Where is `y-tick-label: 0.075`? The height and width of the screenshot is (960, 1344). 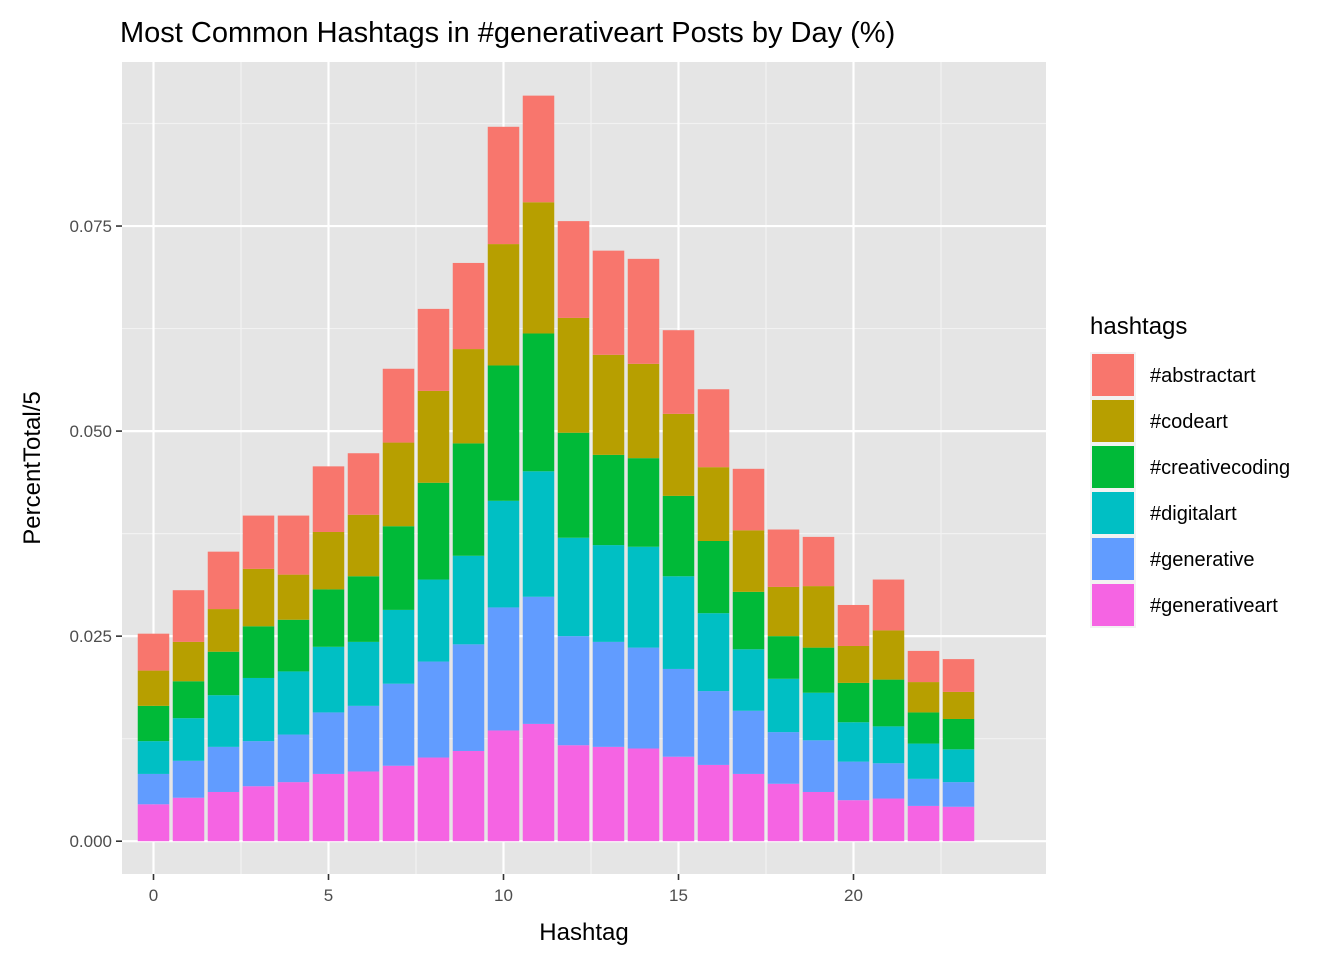 y-tick-label: 0.075 is located at coordinates (90, 226).